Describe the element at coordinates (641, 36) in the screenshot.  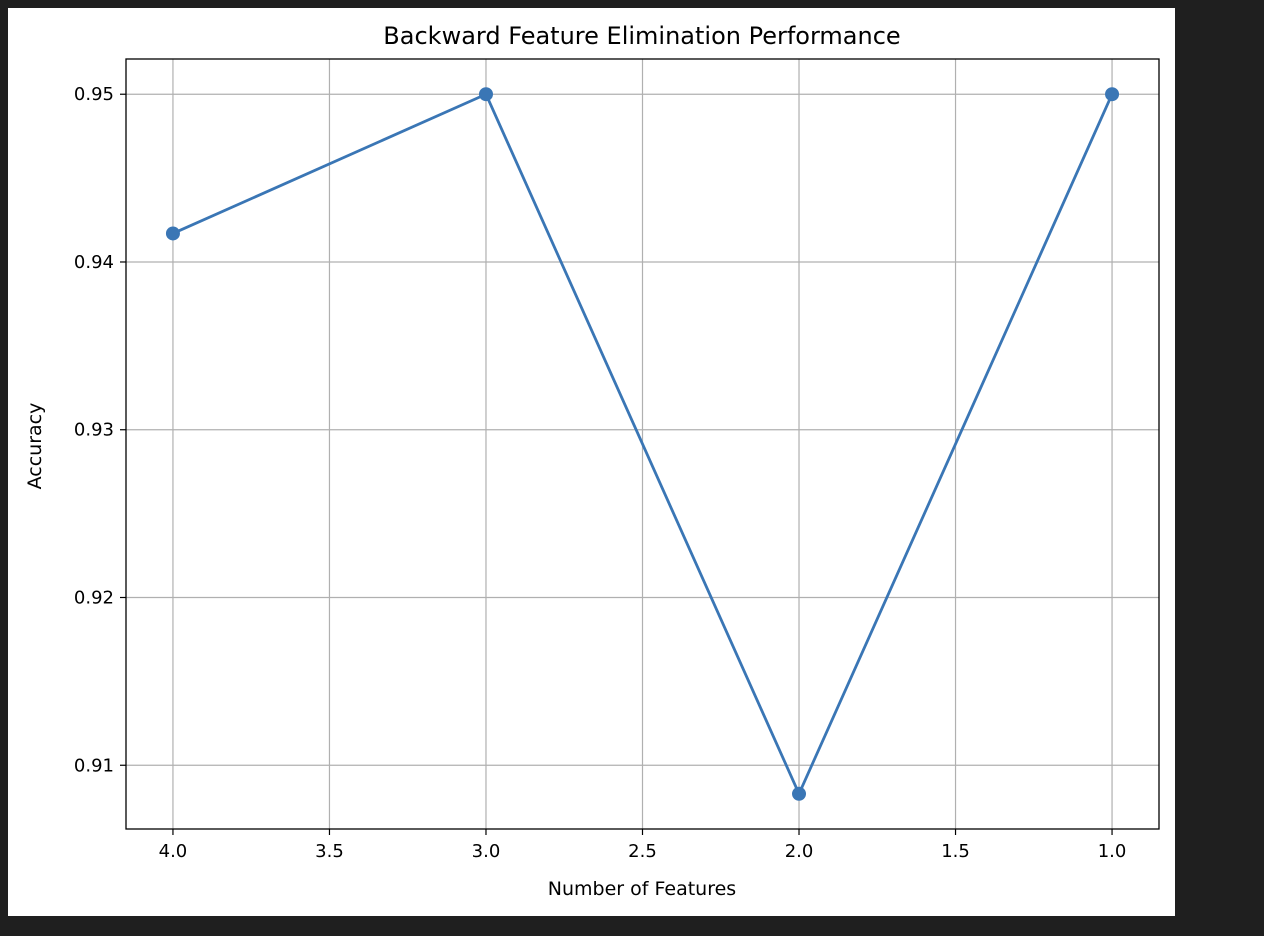
I see `chart-title: Backward Feature Elimination Performance` at that location.